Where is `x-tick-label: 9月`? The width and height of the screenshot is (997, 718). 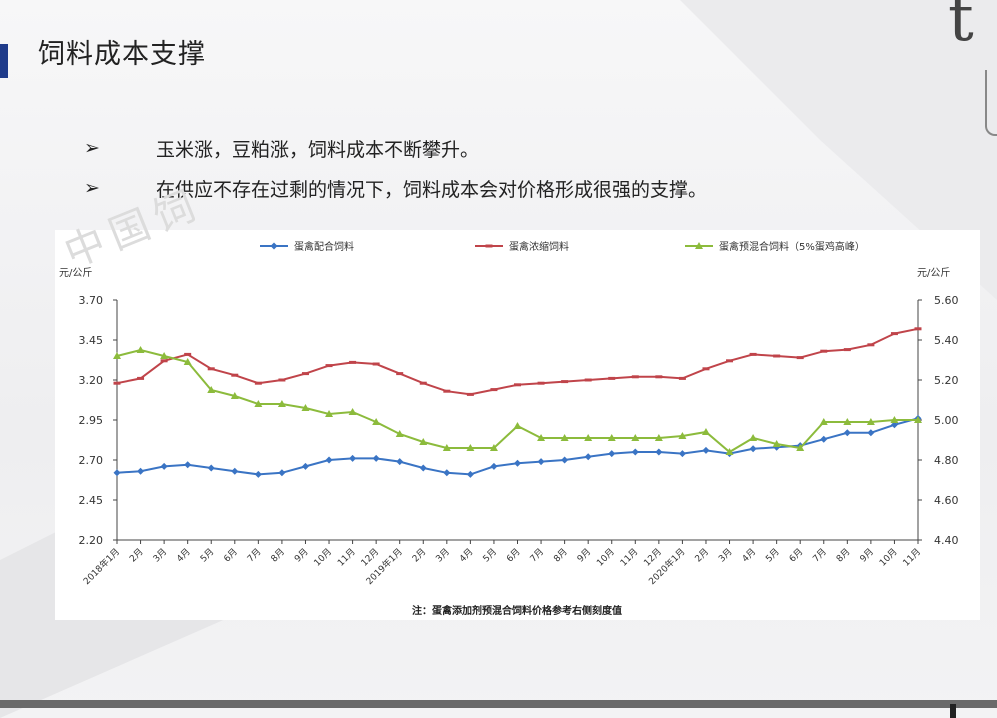
x-tick-label: 9月 is located at coordinates (867, 555).